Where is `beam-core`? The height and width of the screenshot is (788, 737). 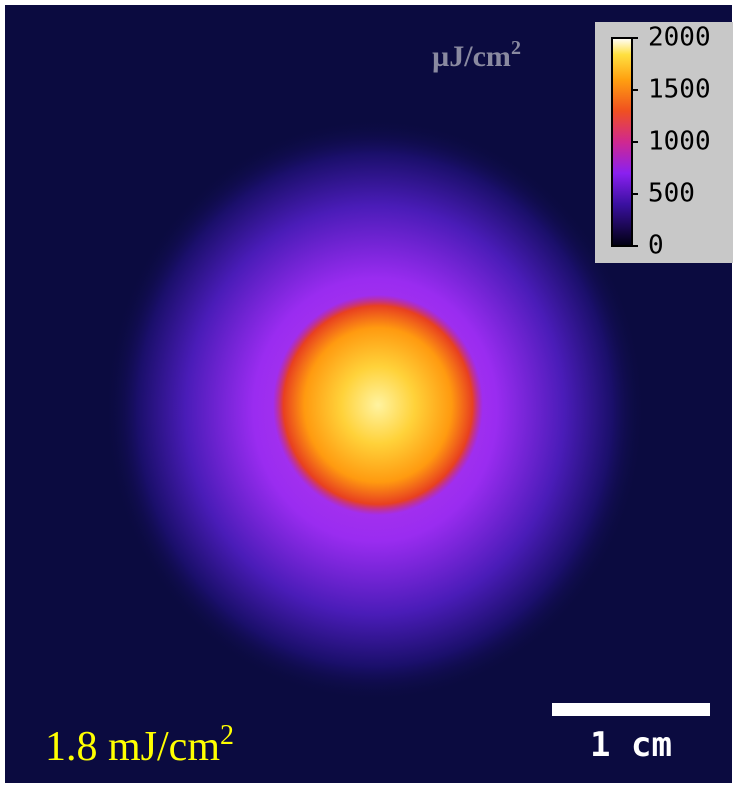 beam-core is located at coordinates (378, 405).